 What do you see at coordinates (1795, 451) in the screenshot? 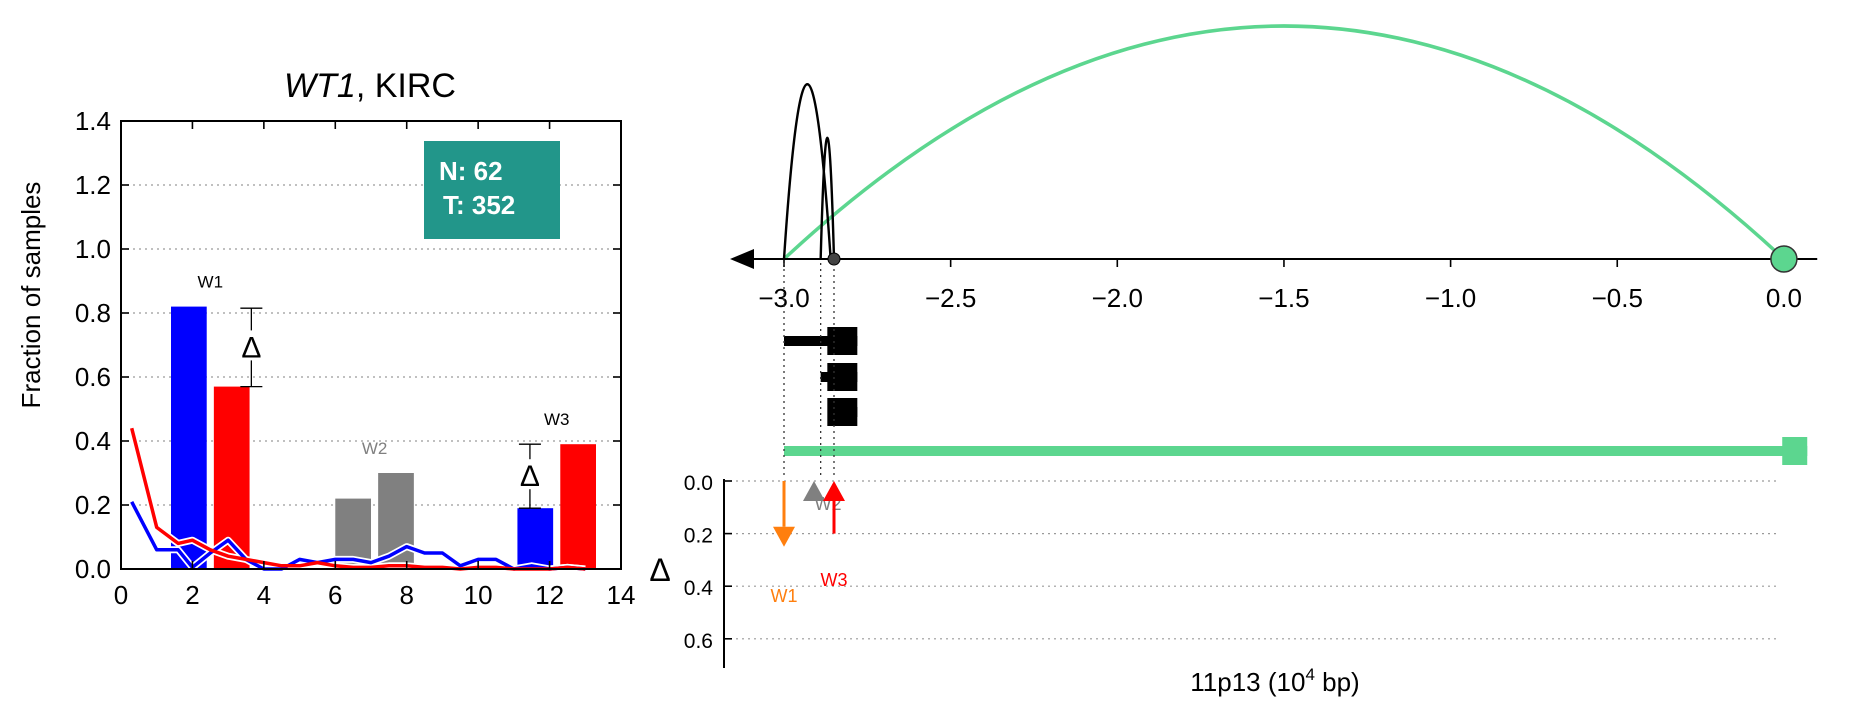
I see `wt1-transcript-exon` at bounding box center [1795, 451].